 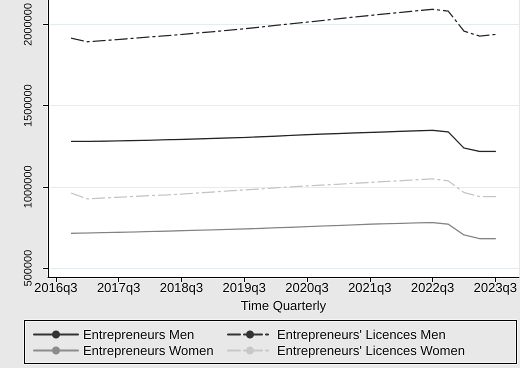 What do you see at coordinates (370, 287) in the screenshot?
I see `x-tick-label: 2021q3` at bounding box center [370, 287].